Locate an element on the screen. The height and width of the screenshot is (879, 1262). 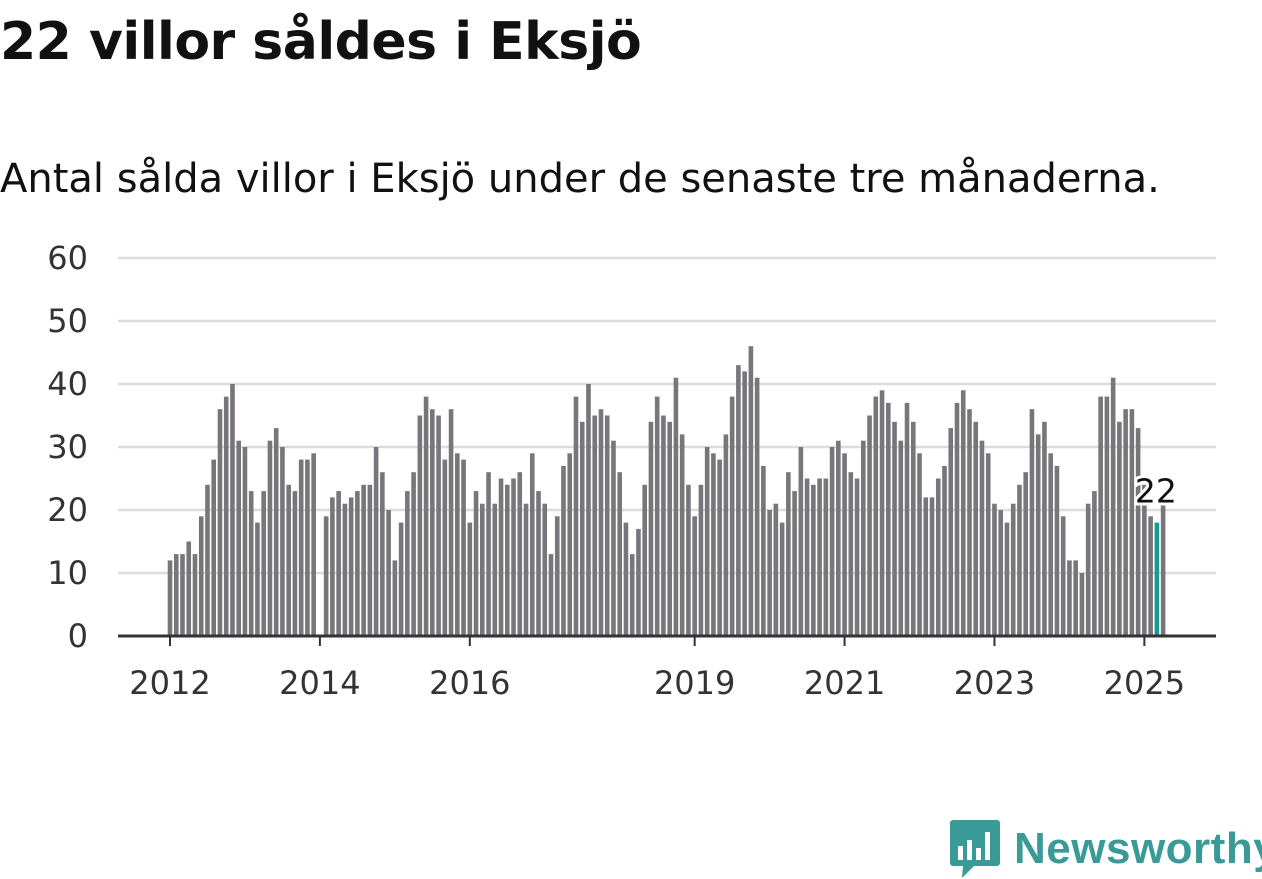
y-tick-label: 0 is located at coordinates (78, 636).